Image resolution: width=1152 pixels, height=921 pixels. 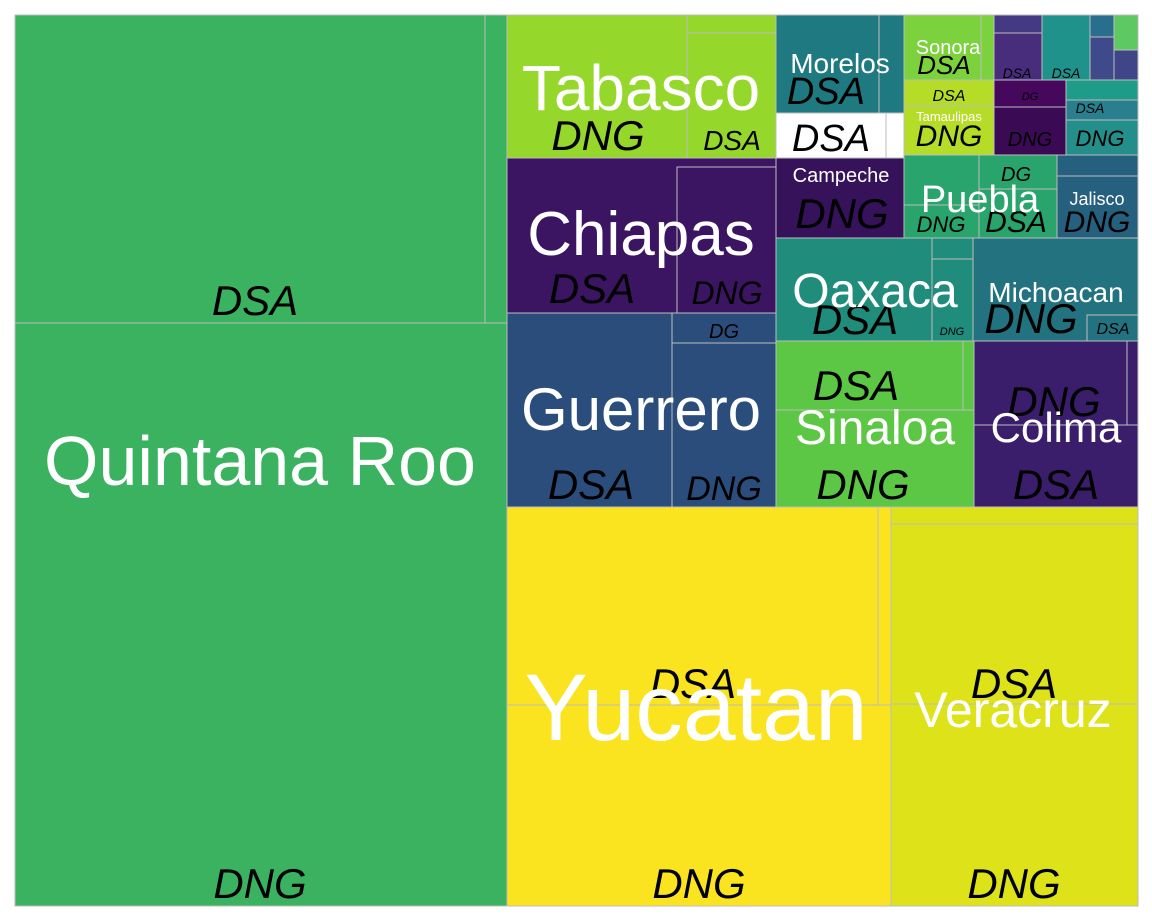 I want to click on treemap-tile-sonora, so click(x=949, y=47).